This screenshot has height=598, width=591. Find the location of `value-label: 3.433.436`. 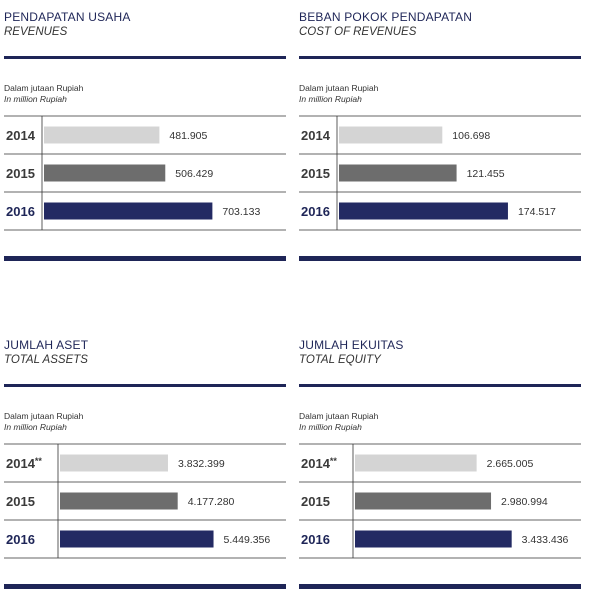

value-label: 3.433.436 is located at coordinates (545, 540).